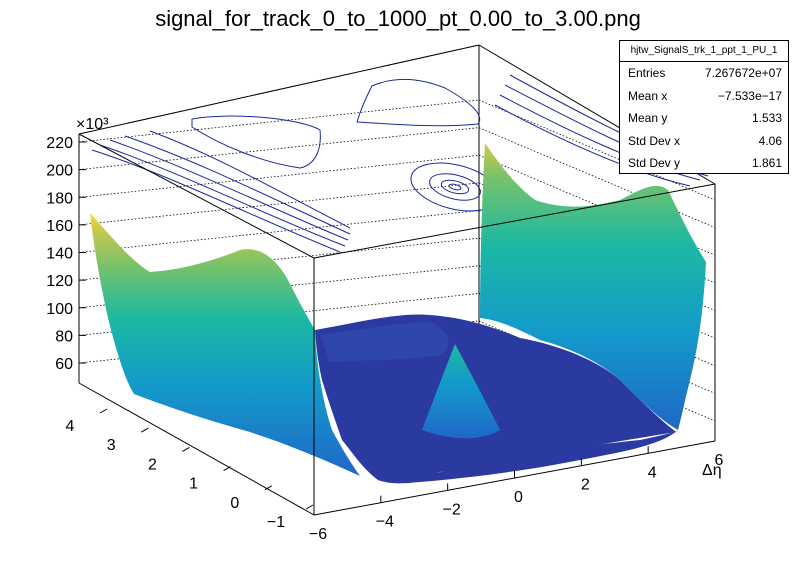  Describe the element at coordinates (652, 472) in the screenshot. I see `x-tick-label: 4` at that location.